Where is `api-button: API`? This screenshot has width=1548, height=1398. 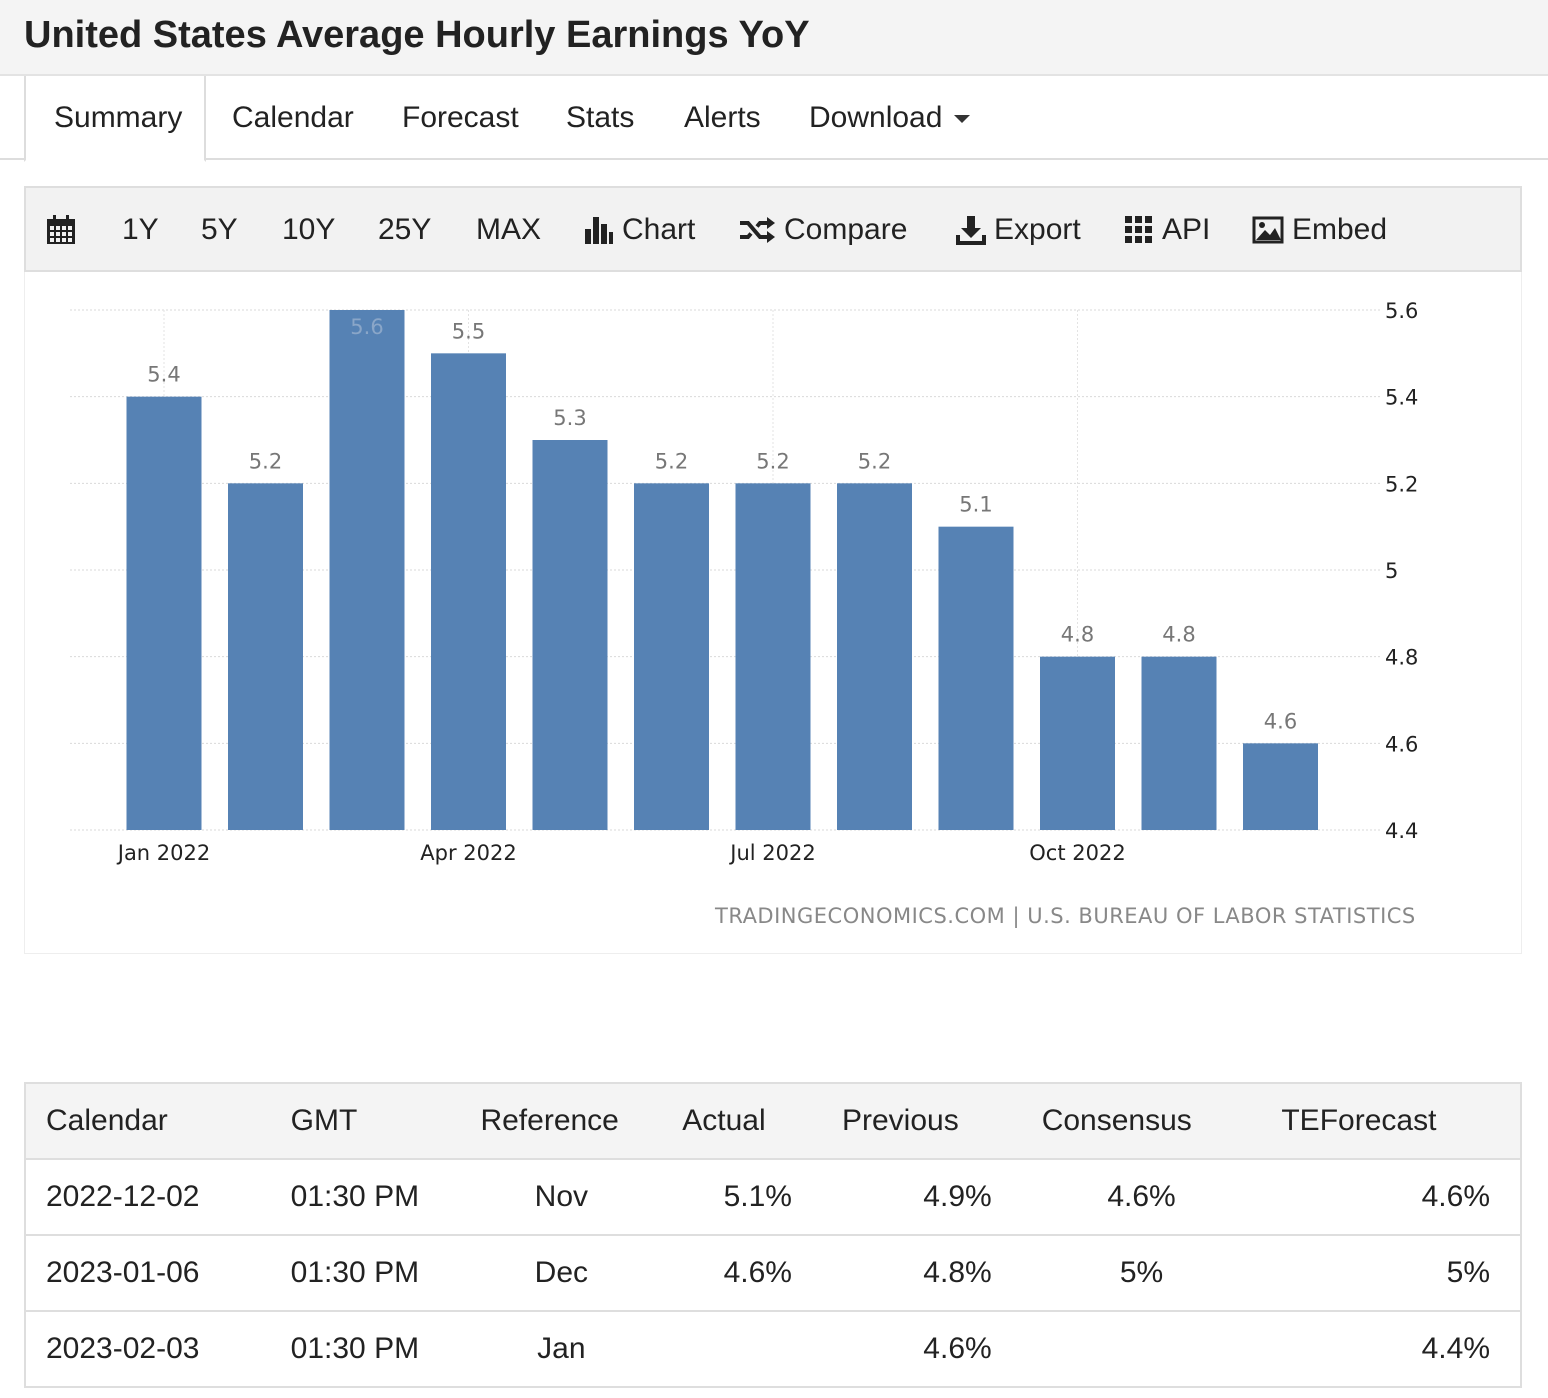 api-button: API is located at coordinates (1167, 230).